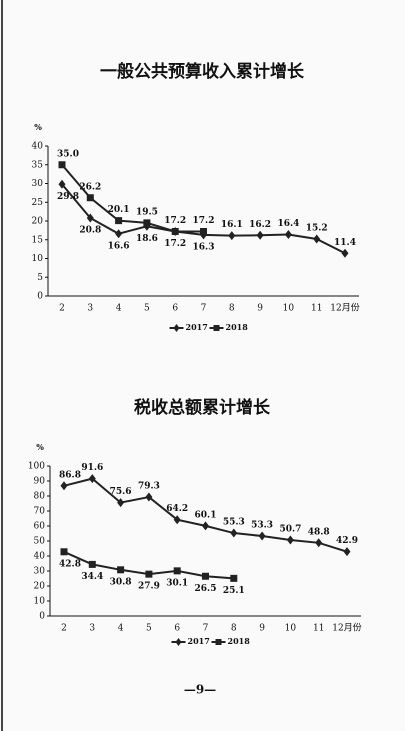 The height and width of the screenshot is (731, 405). I want to click on data-label: 34.4, so click(92, 577).